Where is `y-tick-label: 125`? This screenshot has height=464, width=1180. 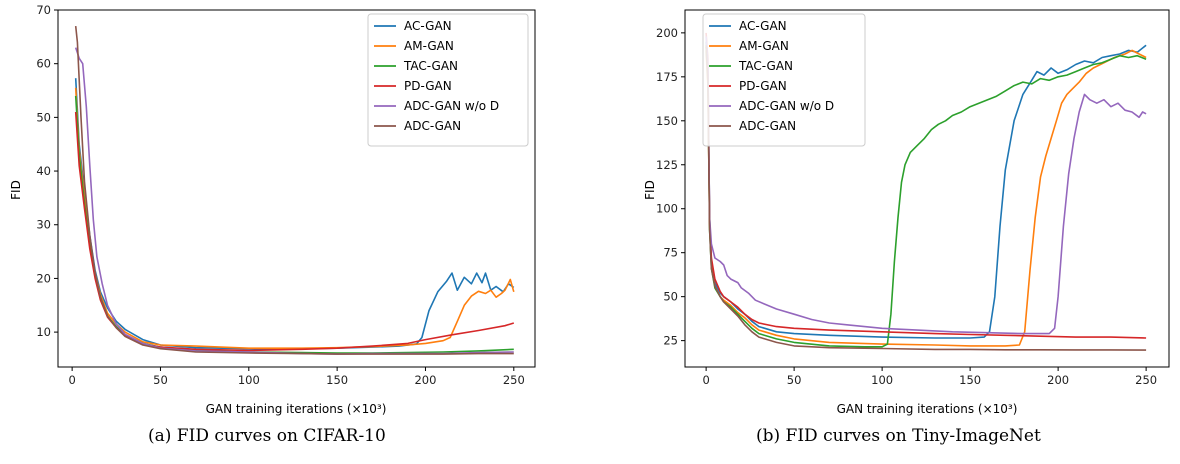 y-tick-label: 125 is located at coordinates (667, 165).